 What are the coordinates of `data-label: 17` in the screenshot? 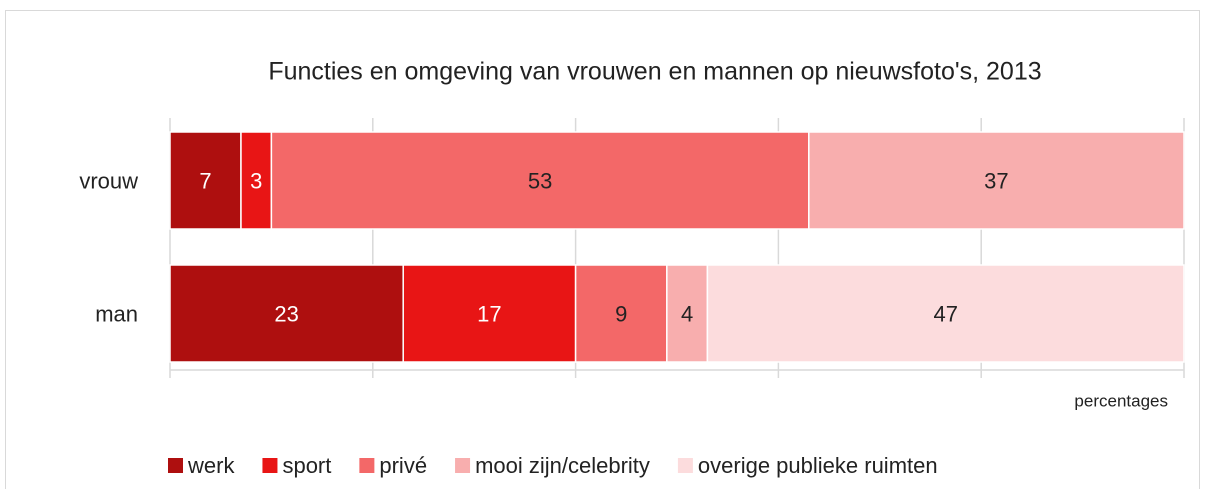 It's located at (489, 313).